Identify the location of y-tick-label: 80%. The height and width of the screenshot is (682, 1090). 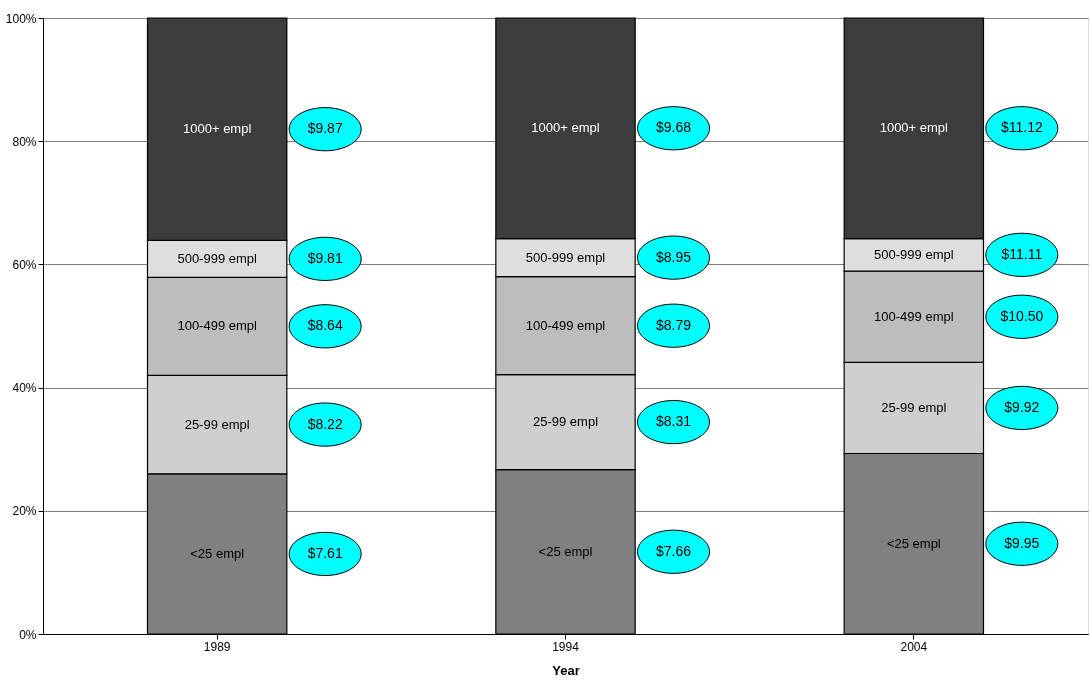
(24, 141).